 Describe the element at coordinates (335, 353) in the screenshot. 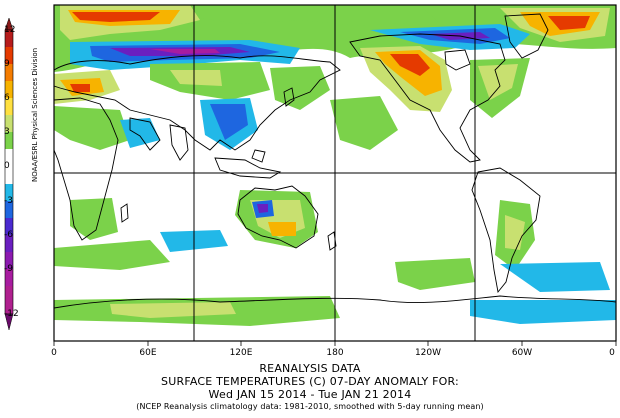

I see `x-axis-label: 180` at that location.